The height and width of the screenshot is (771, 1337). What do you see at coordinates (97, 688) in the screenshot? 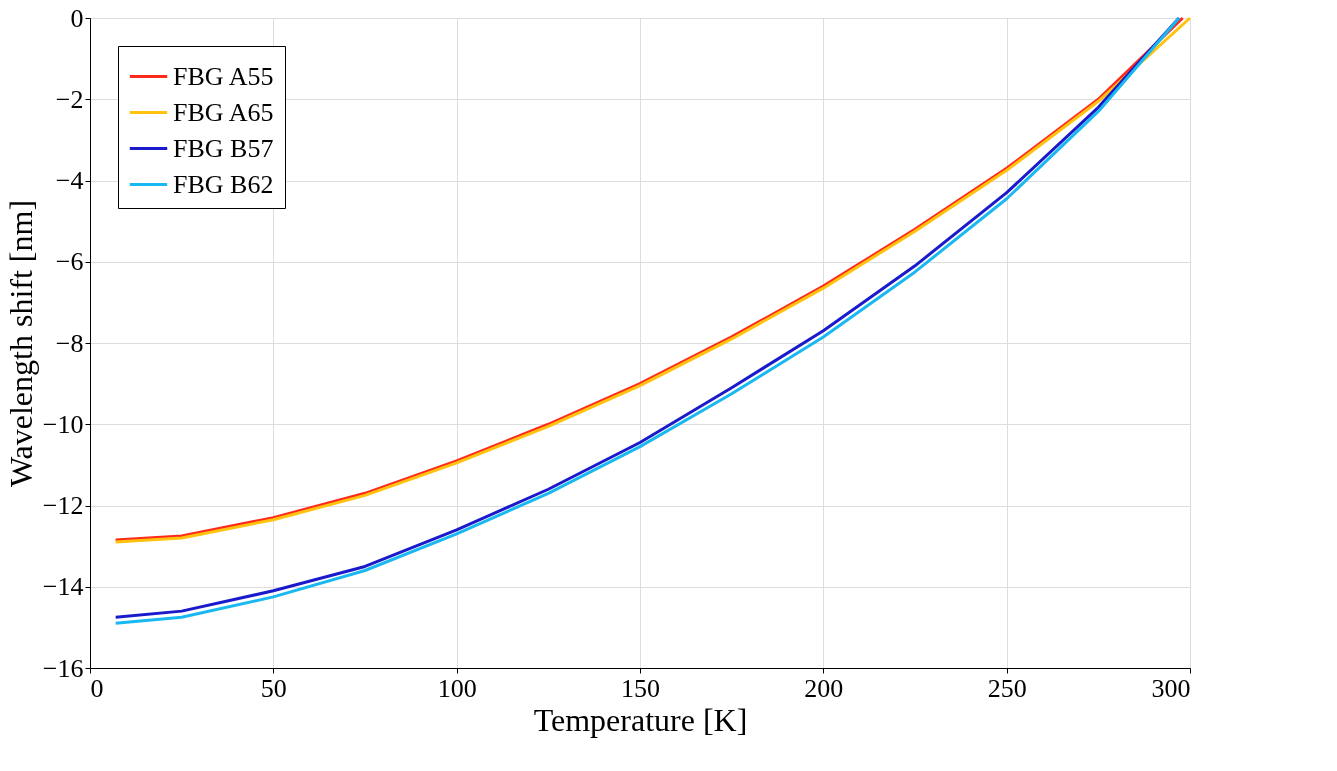
I see `x-tick-label: 0` at bounding box center [97, 688].